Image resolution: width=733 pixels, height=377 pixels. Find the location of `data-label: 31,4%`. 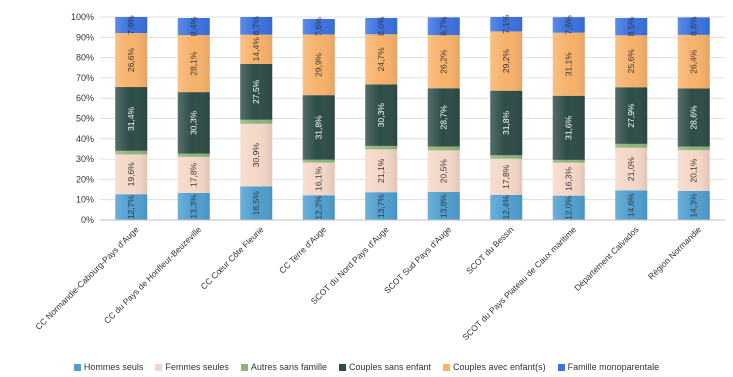

data-label: 31,4% is located at coordinates (131, 118).